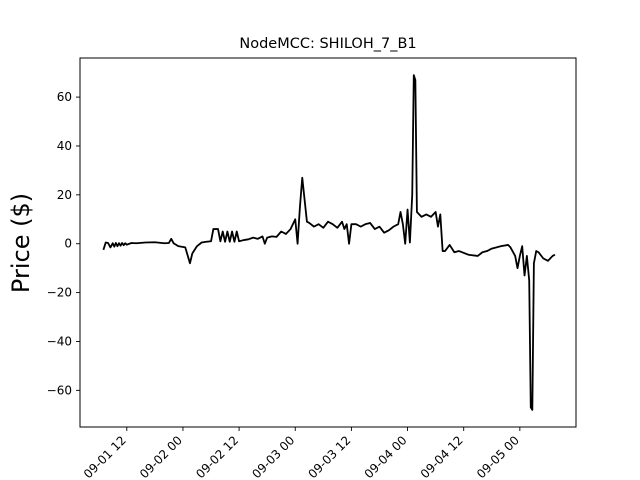 The image size is (640, 480). Describe the element at coordinates (21, 243) in the screenshot. I see `y-axis-label: Price ($)` at that location.